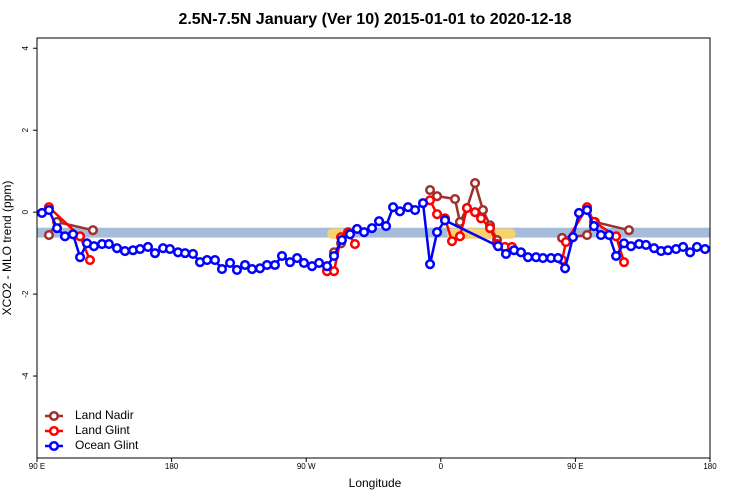  Describe the element at coordinates (102, 430) in the screenshot. I see `legend-label: Land Glint` at that location.